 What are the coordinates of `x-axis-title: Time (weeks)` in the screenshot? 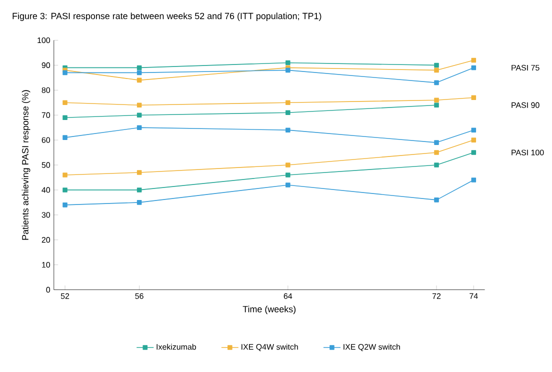 It's located at (269, 310).